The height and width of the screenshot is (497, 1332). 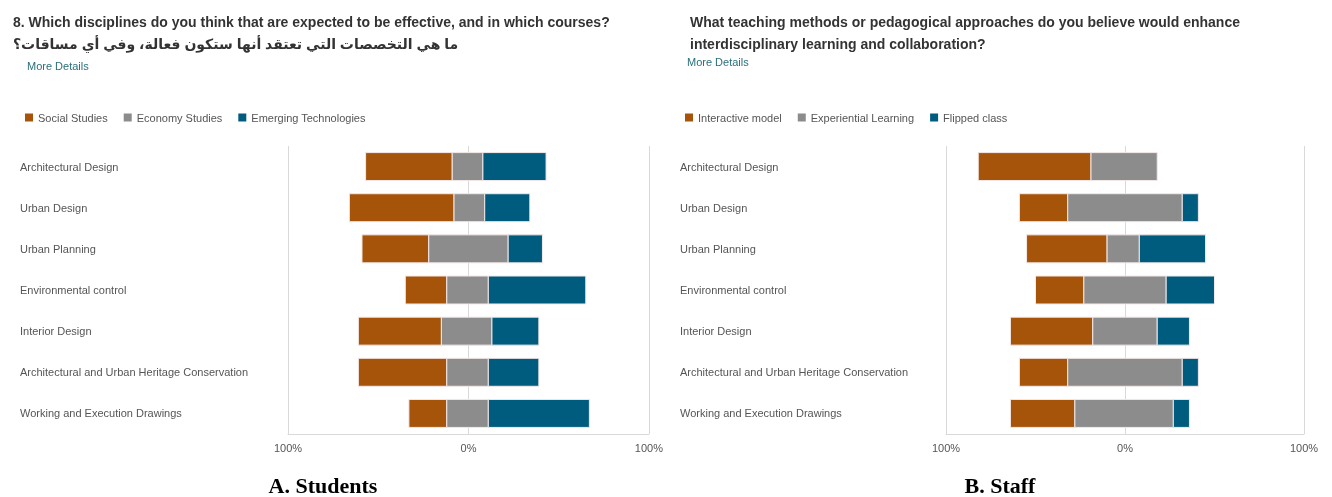 I want to click on legend-label: Social Studies, so click(x=73, y=117).